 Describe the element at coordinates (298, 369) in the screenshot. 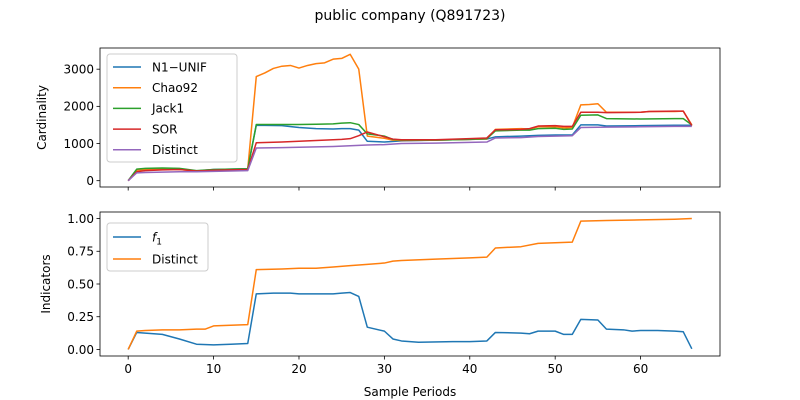

I see `x-tick-label-3: 20` at that location.